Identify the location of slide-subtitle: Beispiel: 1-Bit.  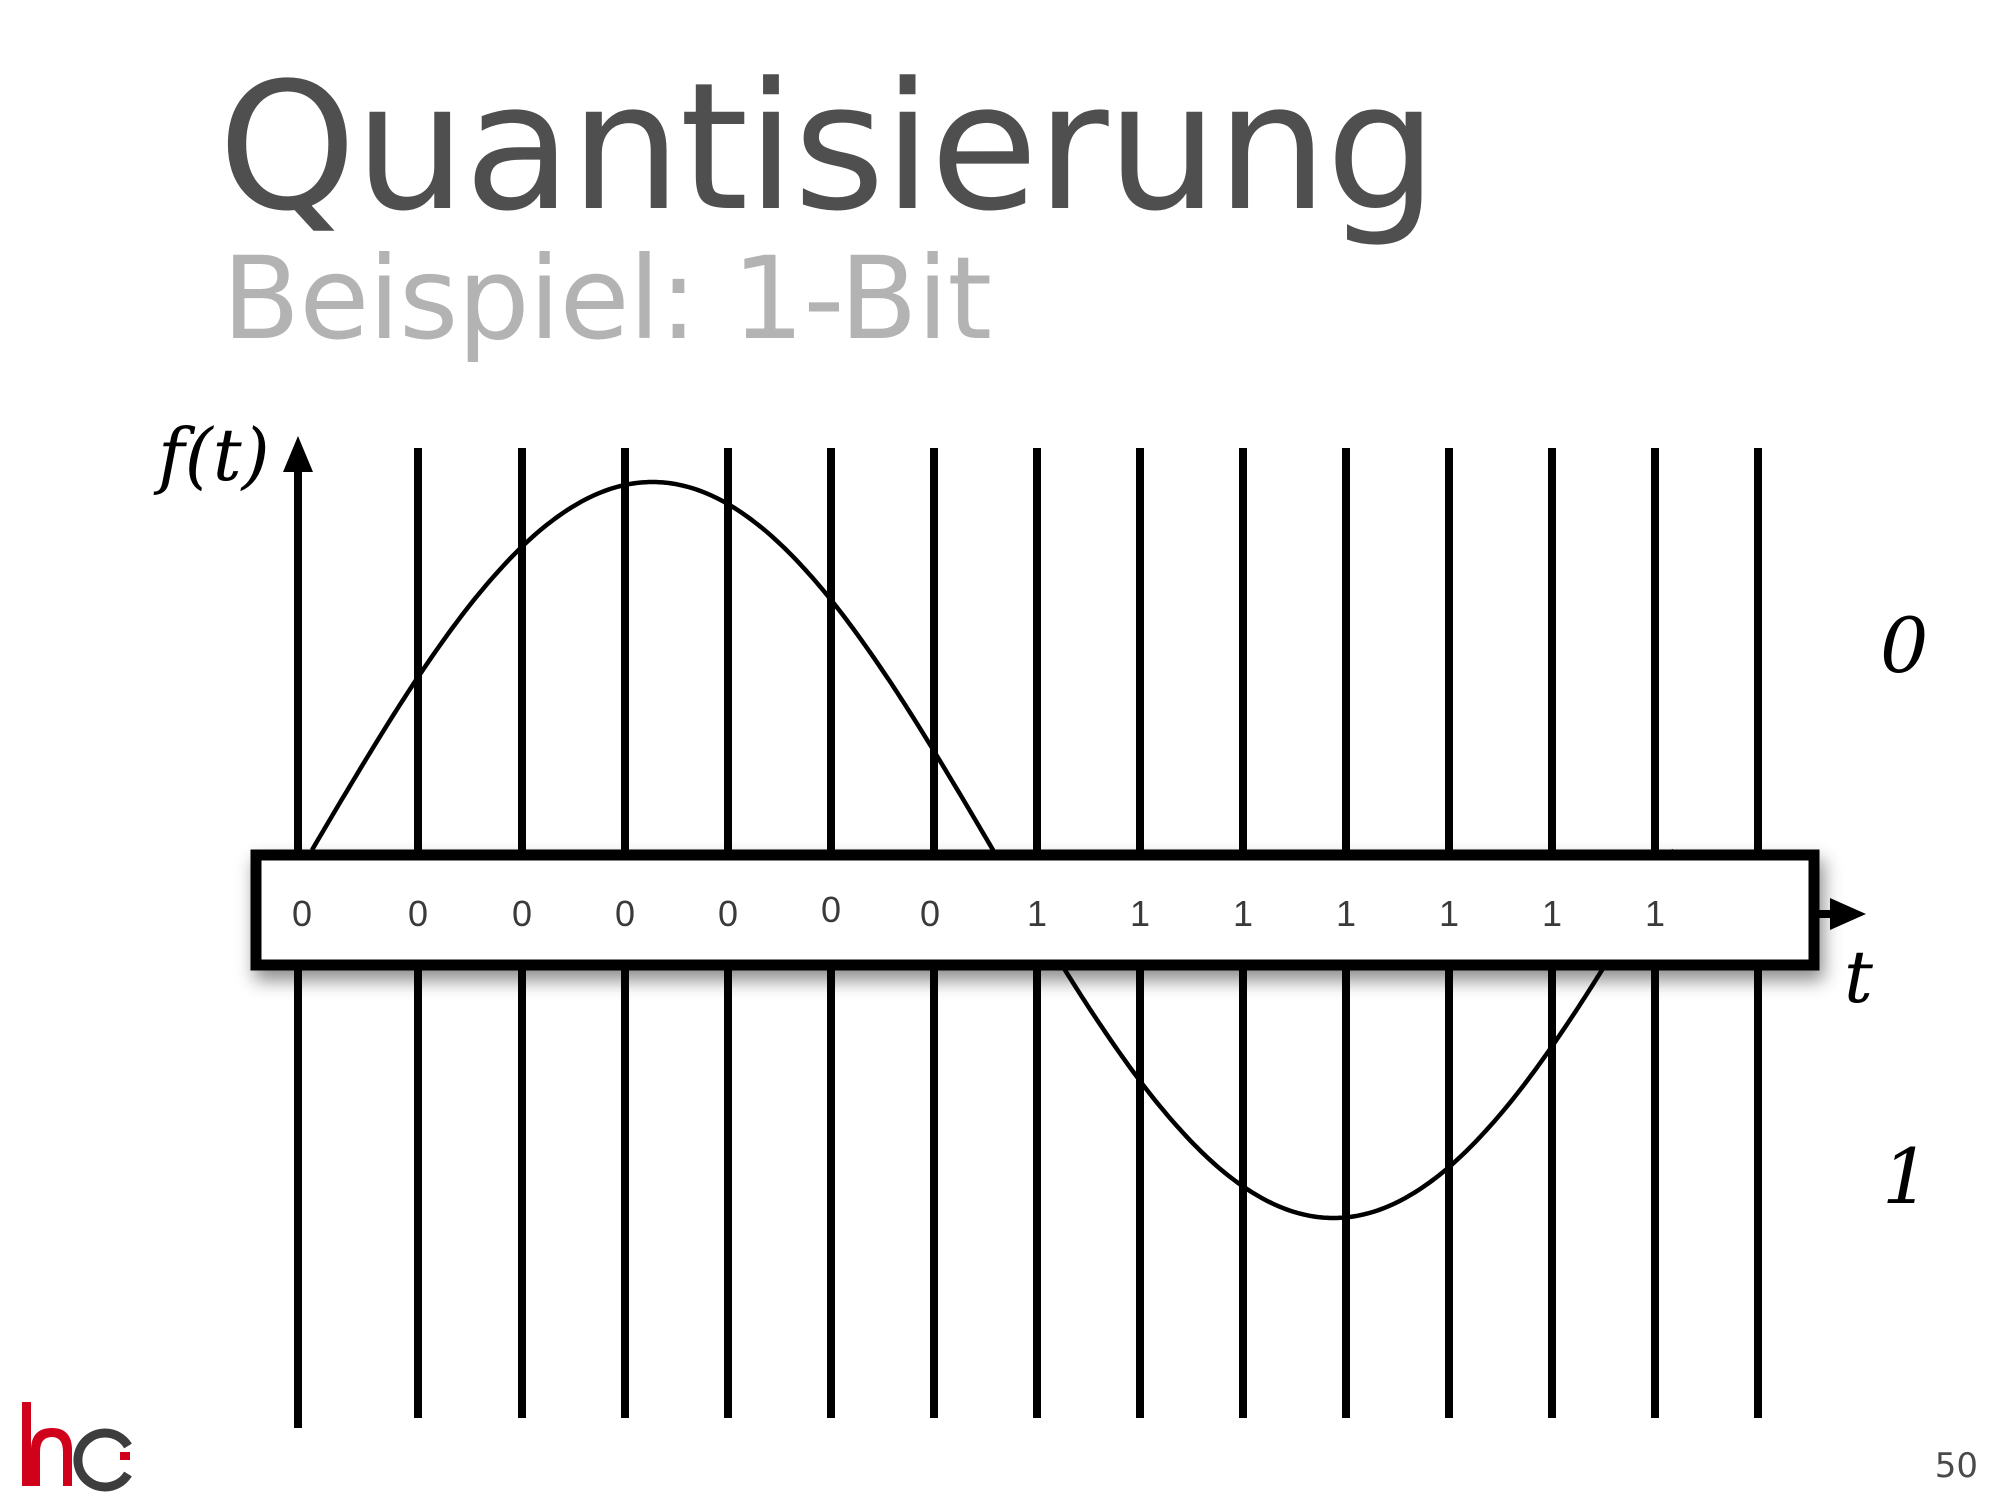
(607, 298).